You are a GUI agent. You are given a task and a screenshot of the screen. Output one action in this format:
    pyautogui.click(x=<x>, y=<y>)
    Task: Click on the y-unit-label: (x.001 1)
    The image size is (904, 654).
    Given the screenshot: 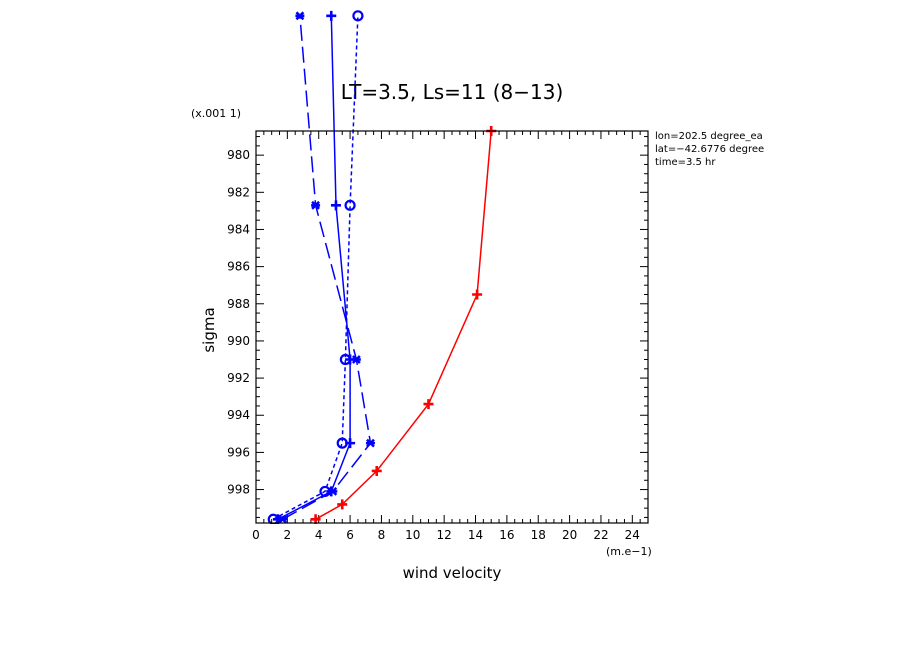 What is the action you would take?
    pyautogui.click(x=216, y=113)
    